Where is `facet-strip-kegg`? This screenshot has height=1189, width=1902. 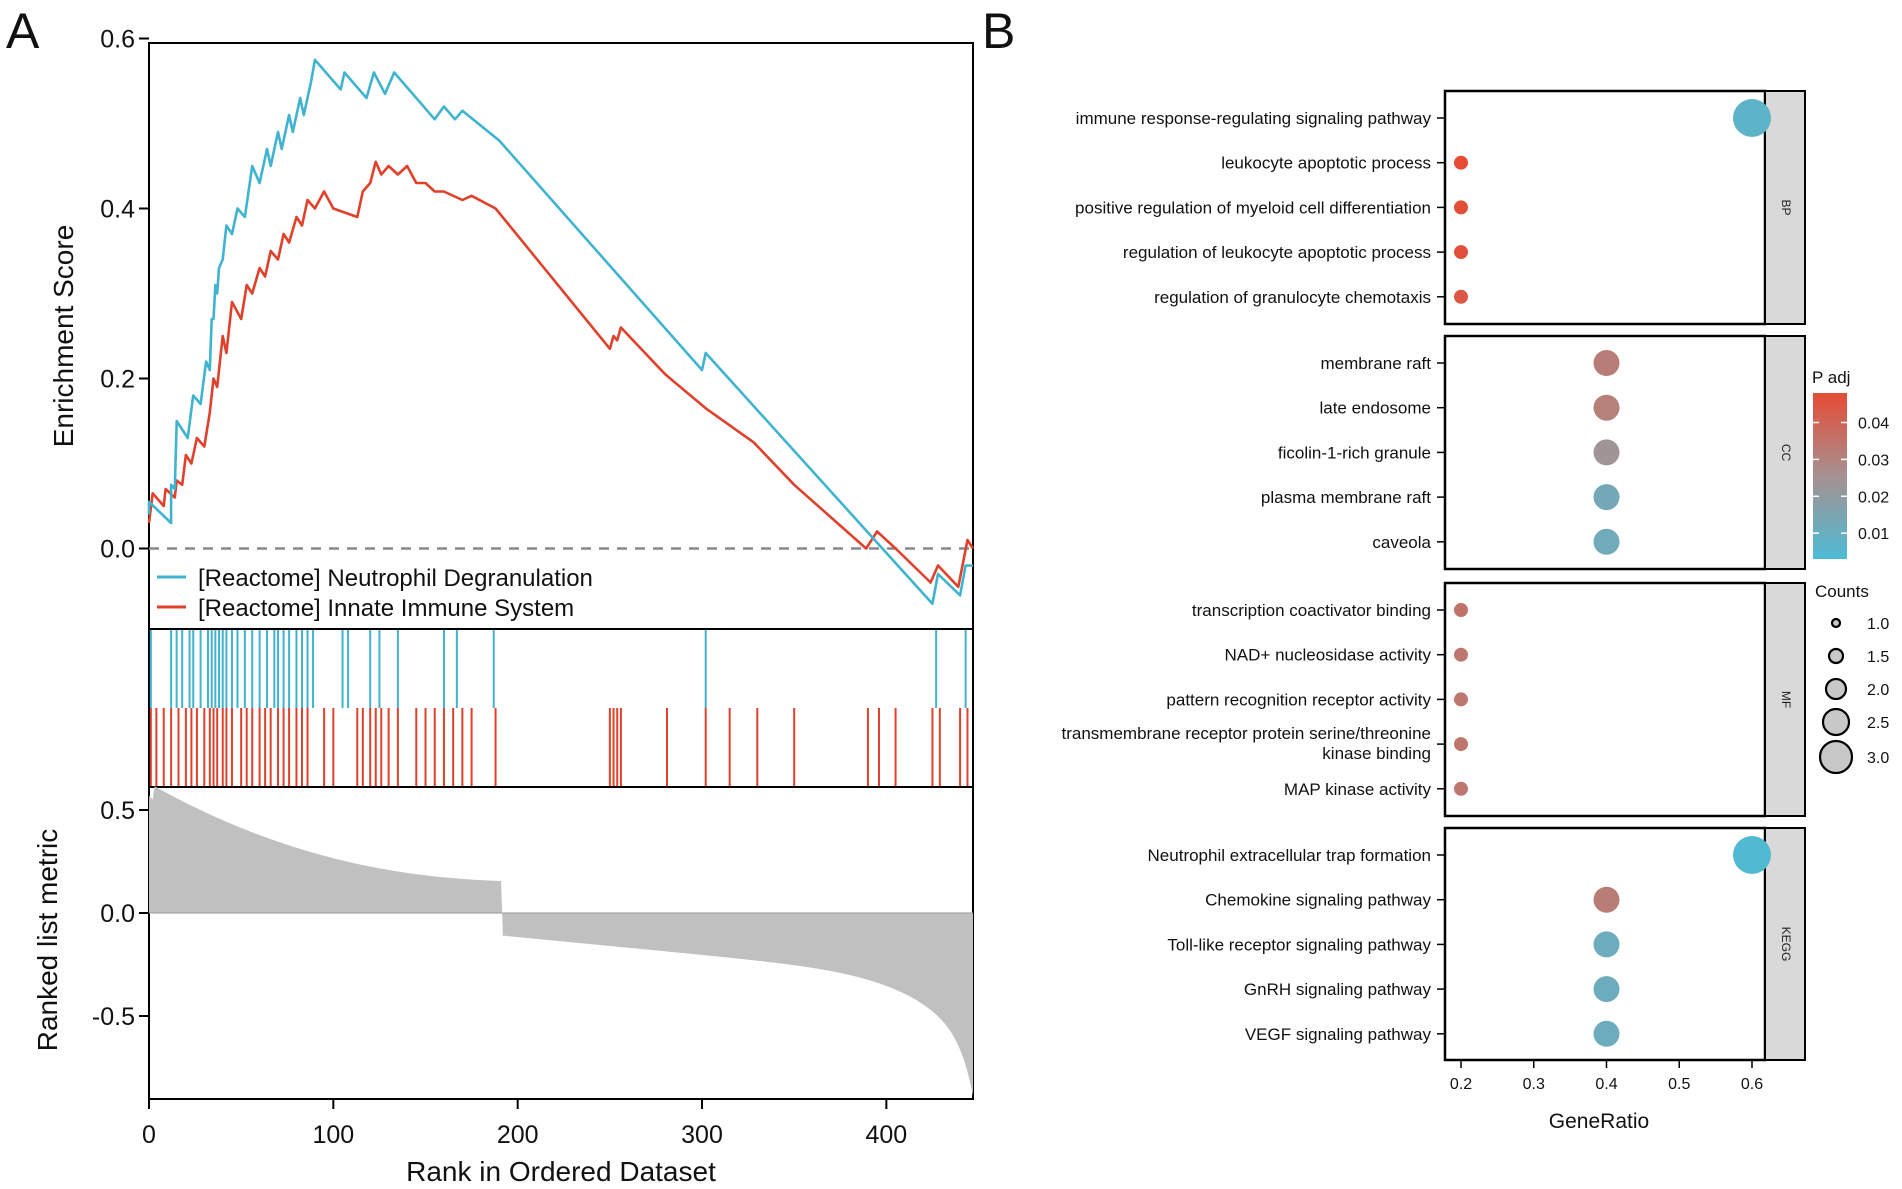
facet-strip-kegg is located at coordinates (1785, 944).